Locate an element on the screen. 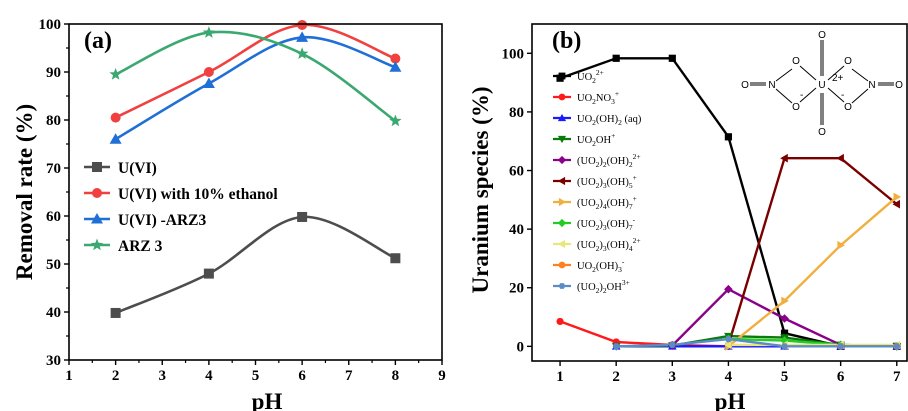  y-tick-label-a: 70 is located at coordinates (53, 169).